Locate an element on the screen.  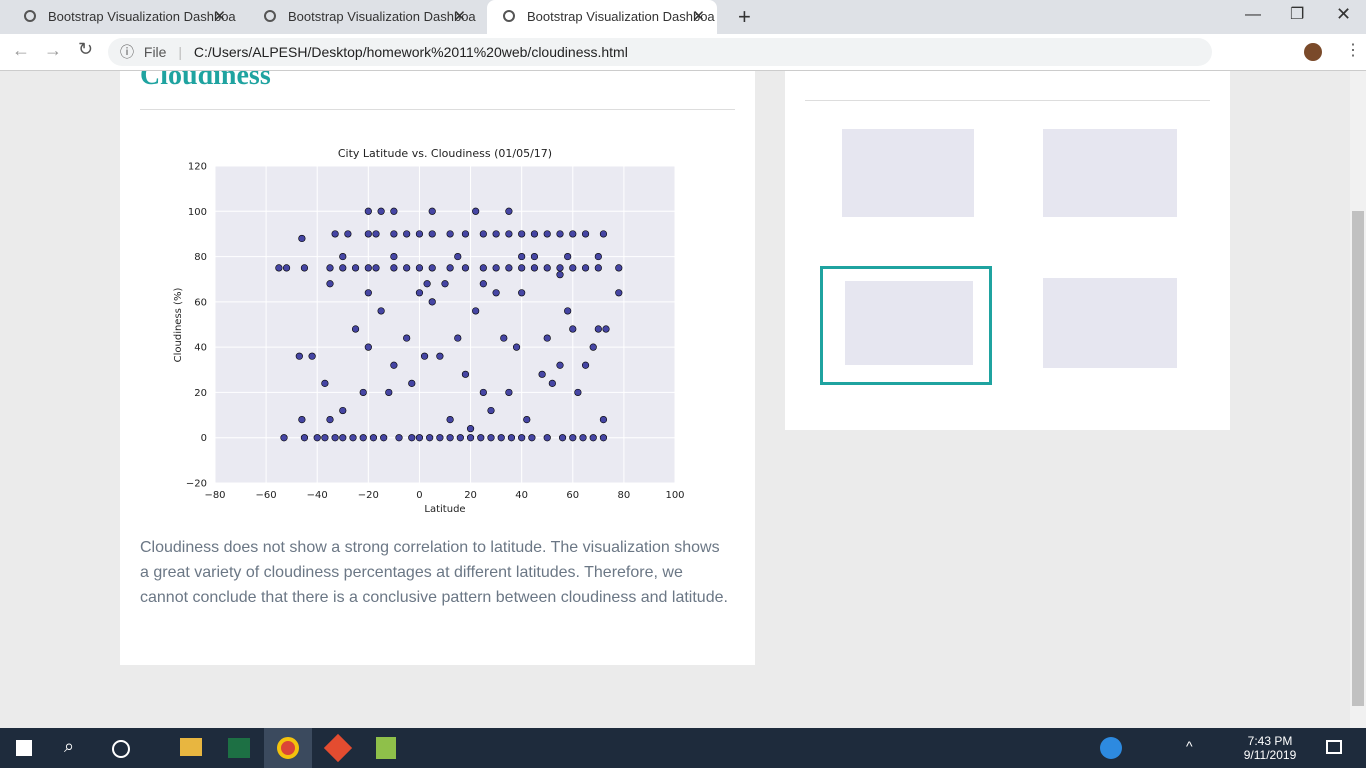
y-tick-label: 100 is located at coordinates (197, 212).